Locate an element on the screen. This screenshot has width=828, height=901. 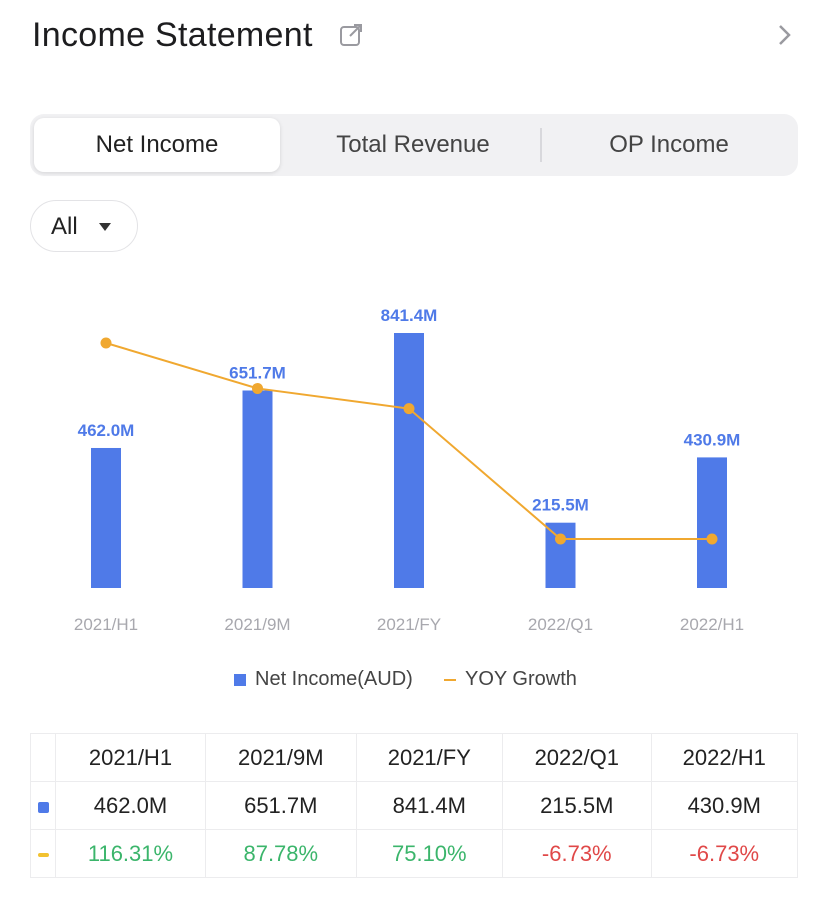
yoy-marker-cell is located at coordinates (43, 853).